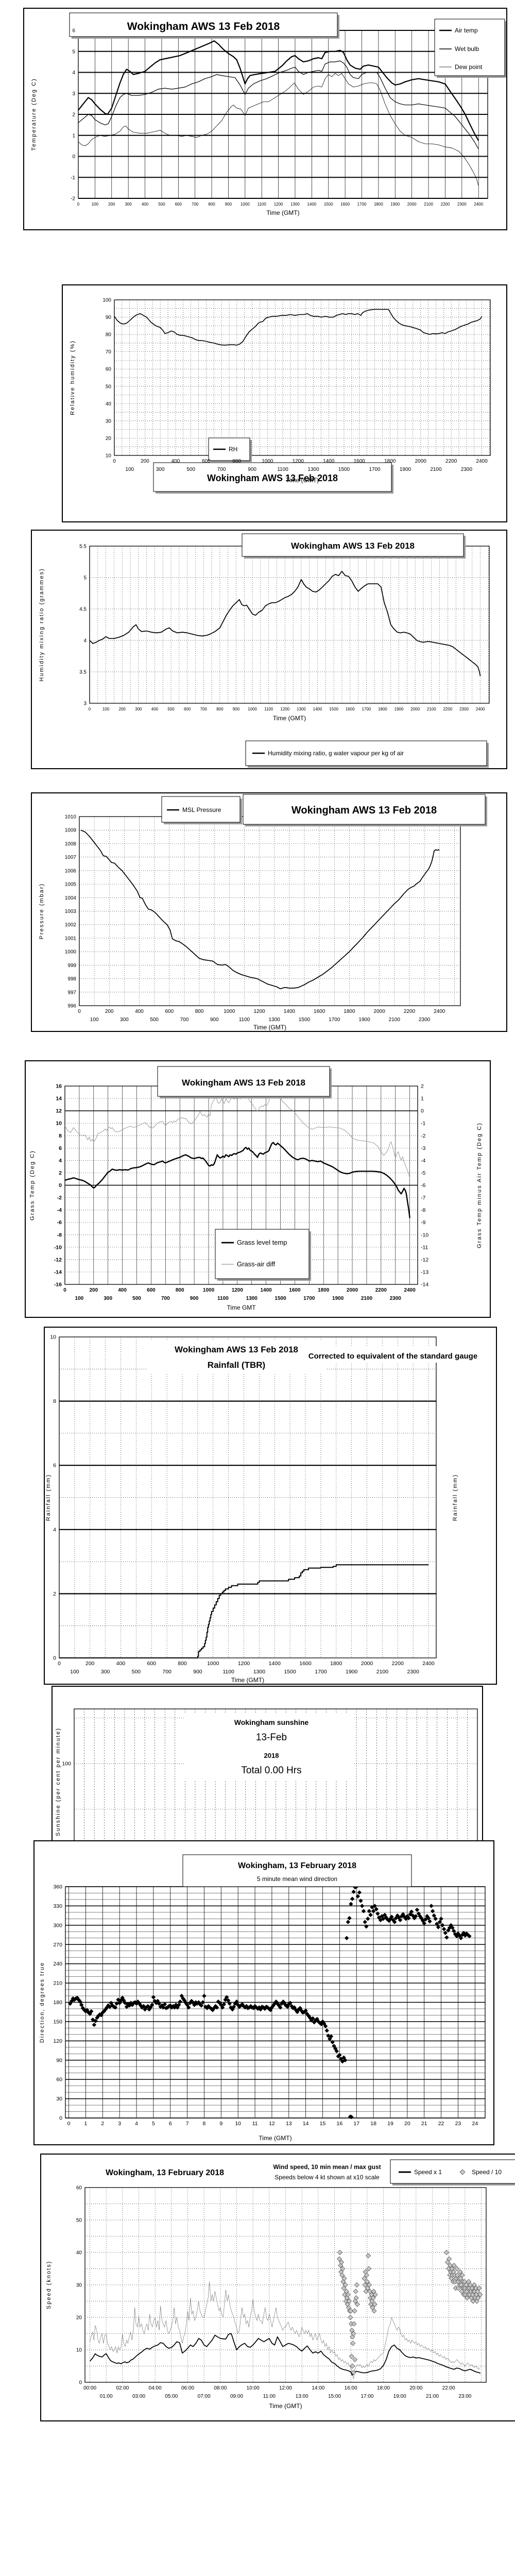  Describe the element at coordinates (73, 377) in the screenshot. I see `y-axis-title: Relative humidity (%)` at that location.